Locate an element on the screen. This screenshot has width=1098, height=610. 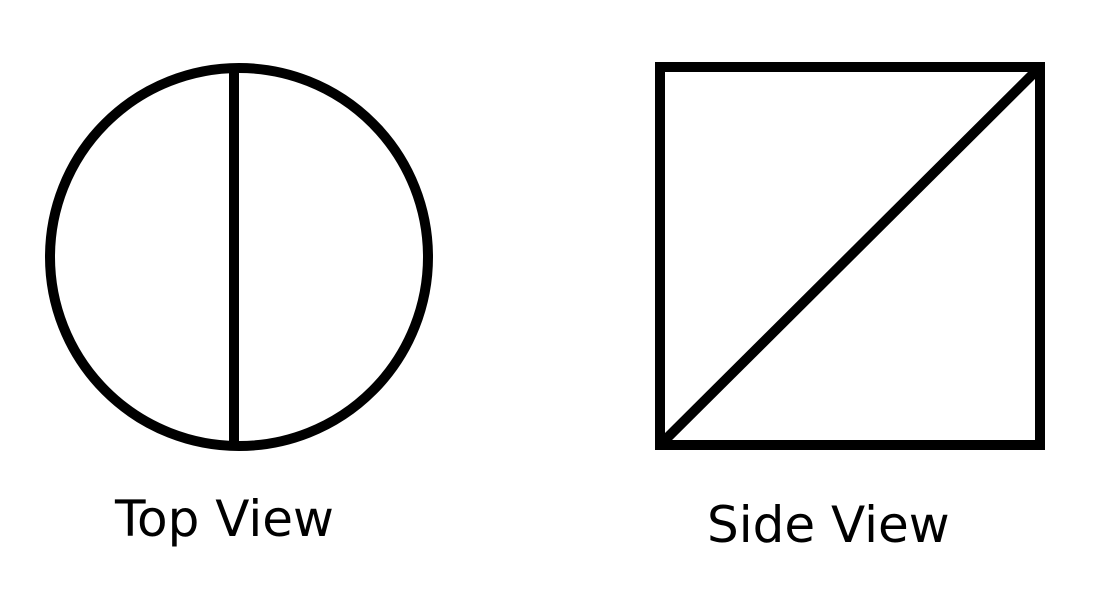
top-view-label: Top View is located at coordinates (224, 519).